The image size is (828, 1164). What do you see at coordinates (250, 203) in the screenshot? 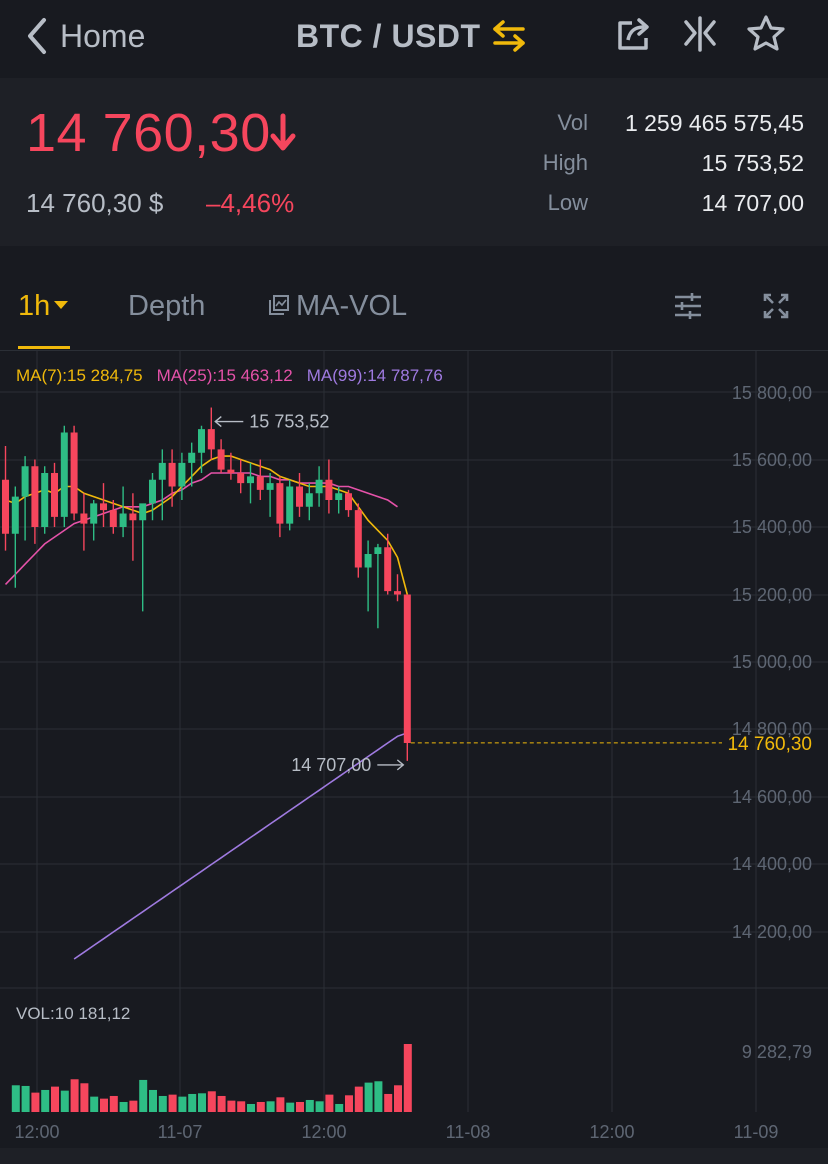
I see `price-change-percent: –4,46%` at bounding box center [250, 203].